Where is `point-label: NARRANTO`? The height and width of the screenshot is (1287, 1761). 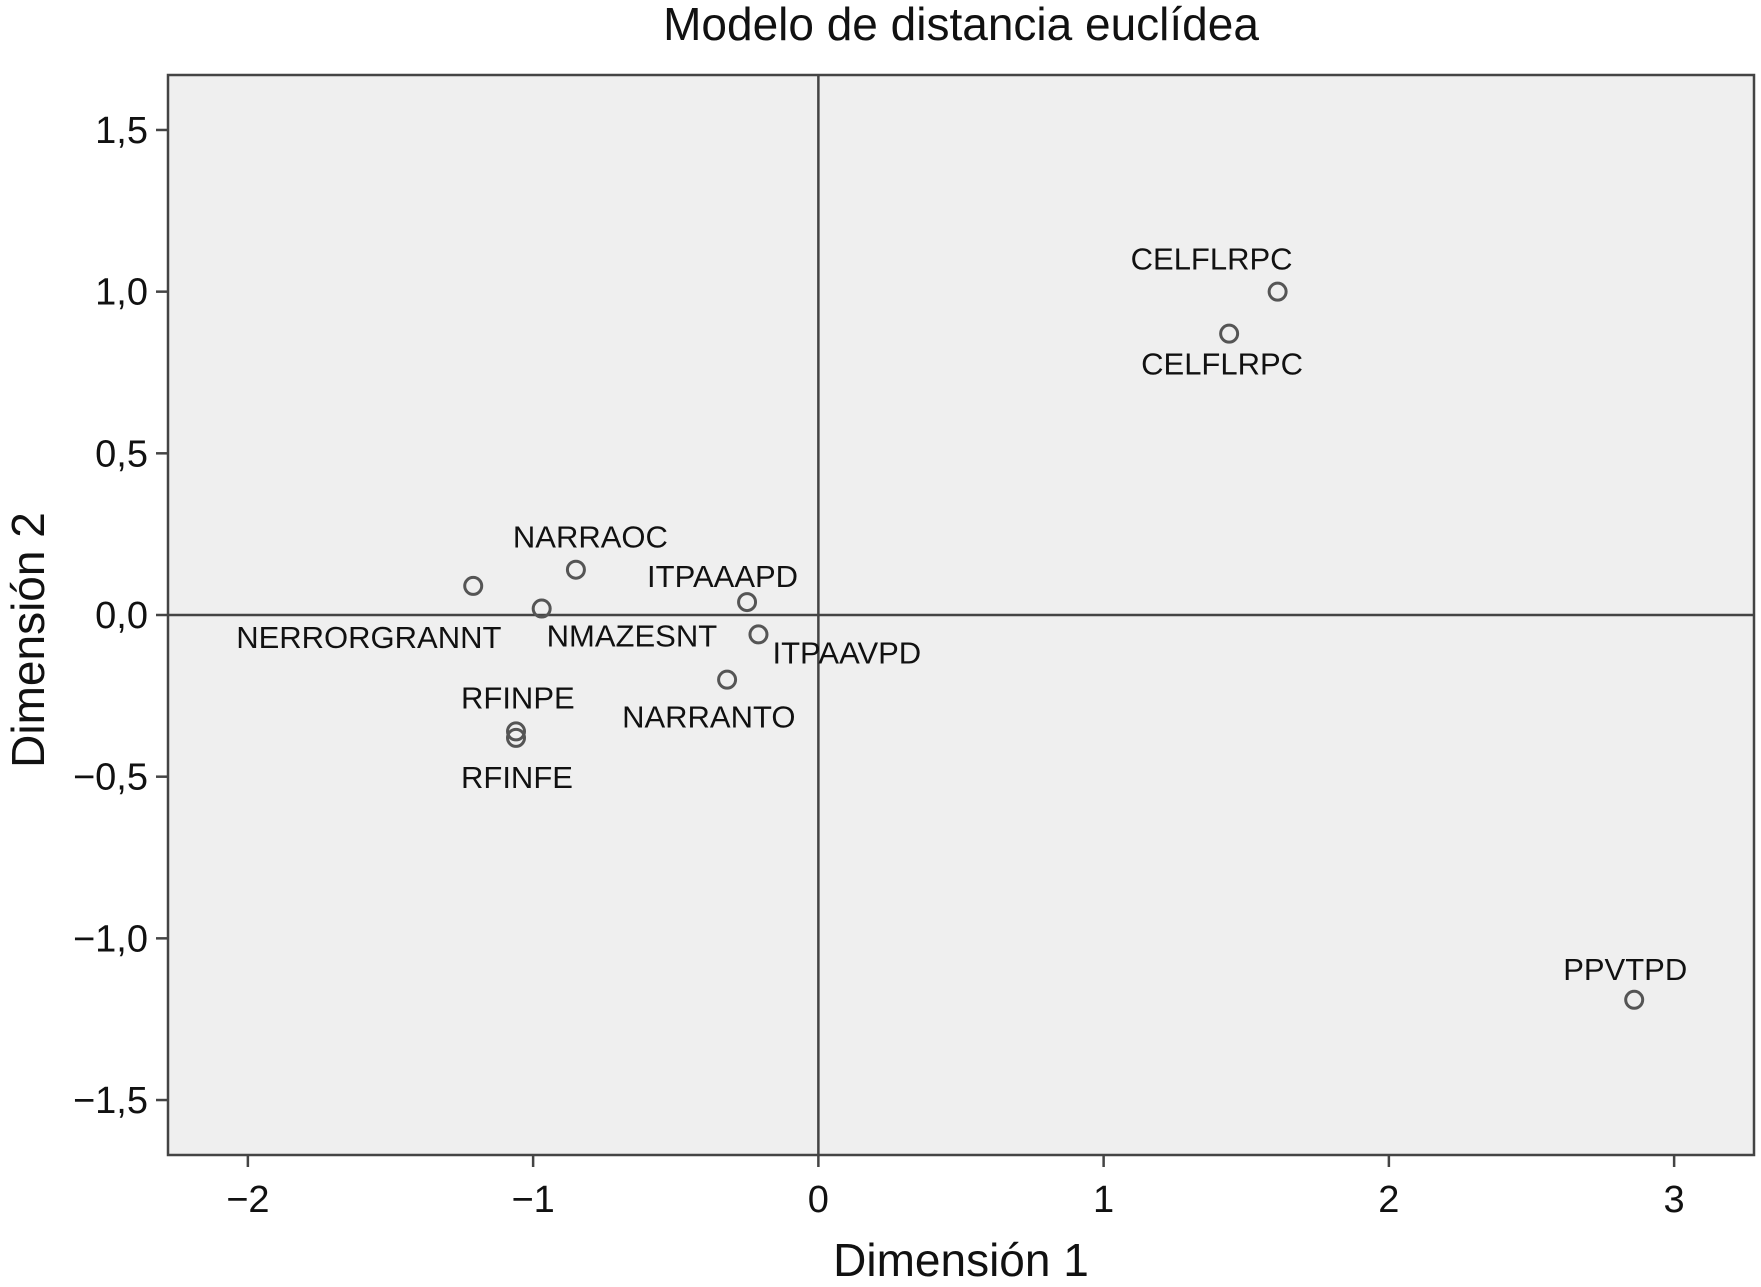 point-label: NARRANTO is located at coordinates (708, 717).